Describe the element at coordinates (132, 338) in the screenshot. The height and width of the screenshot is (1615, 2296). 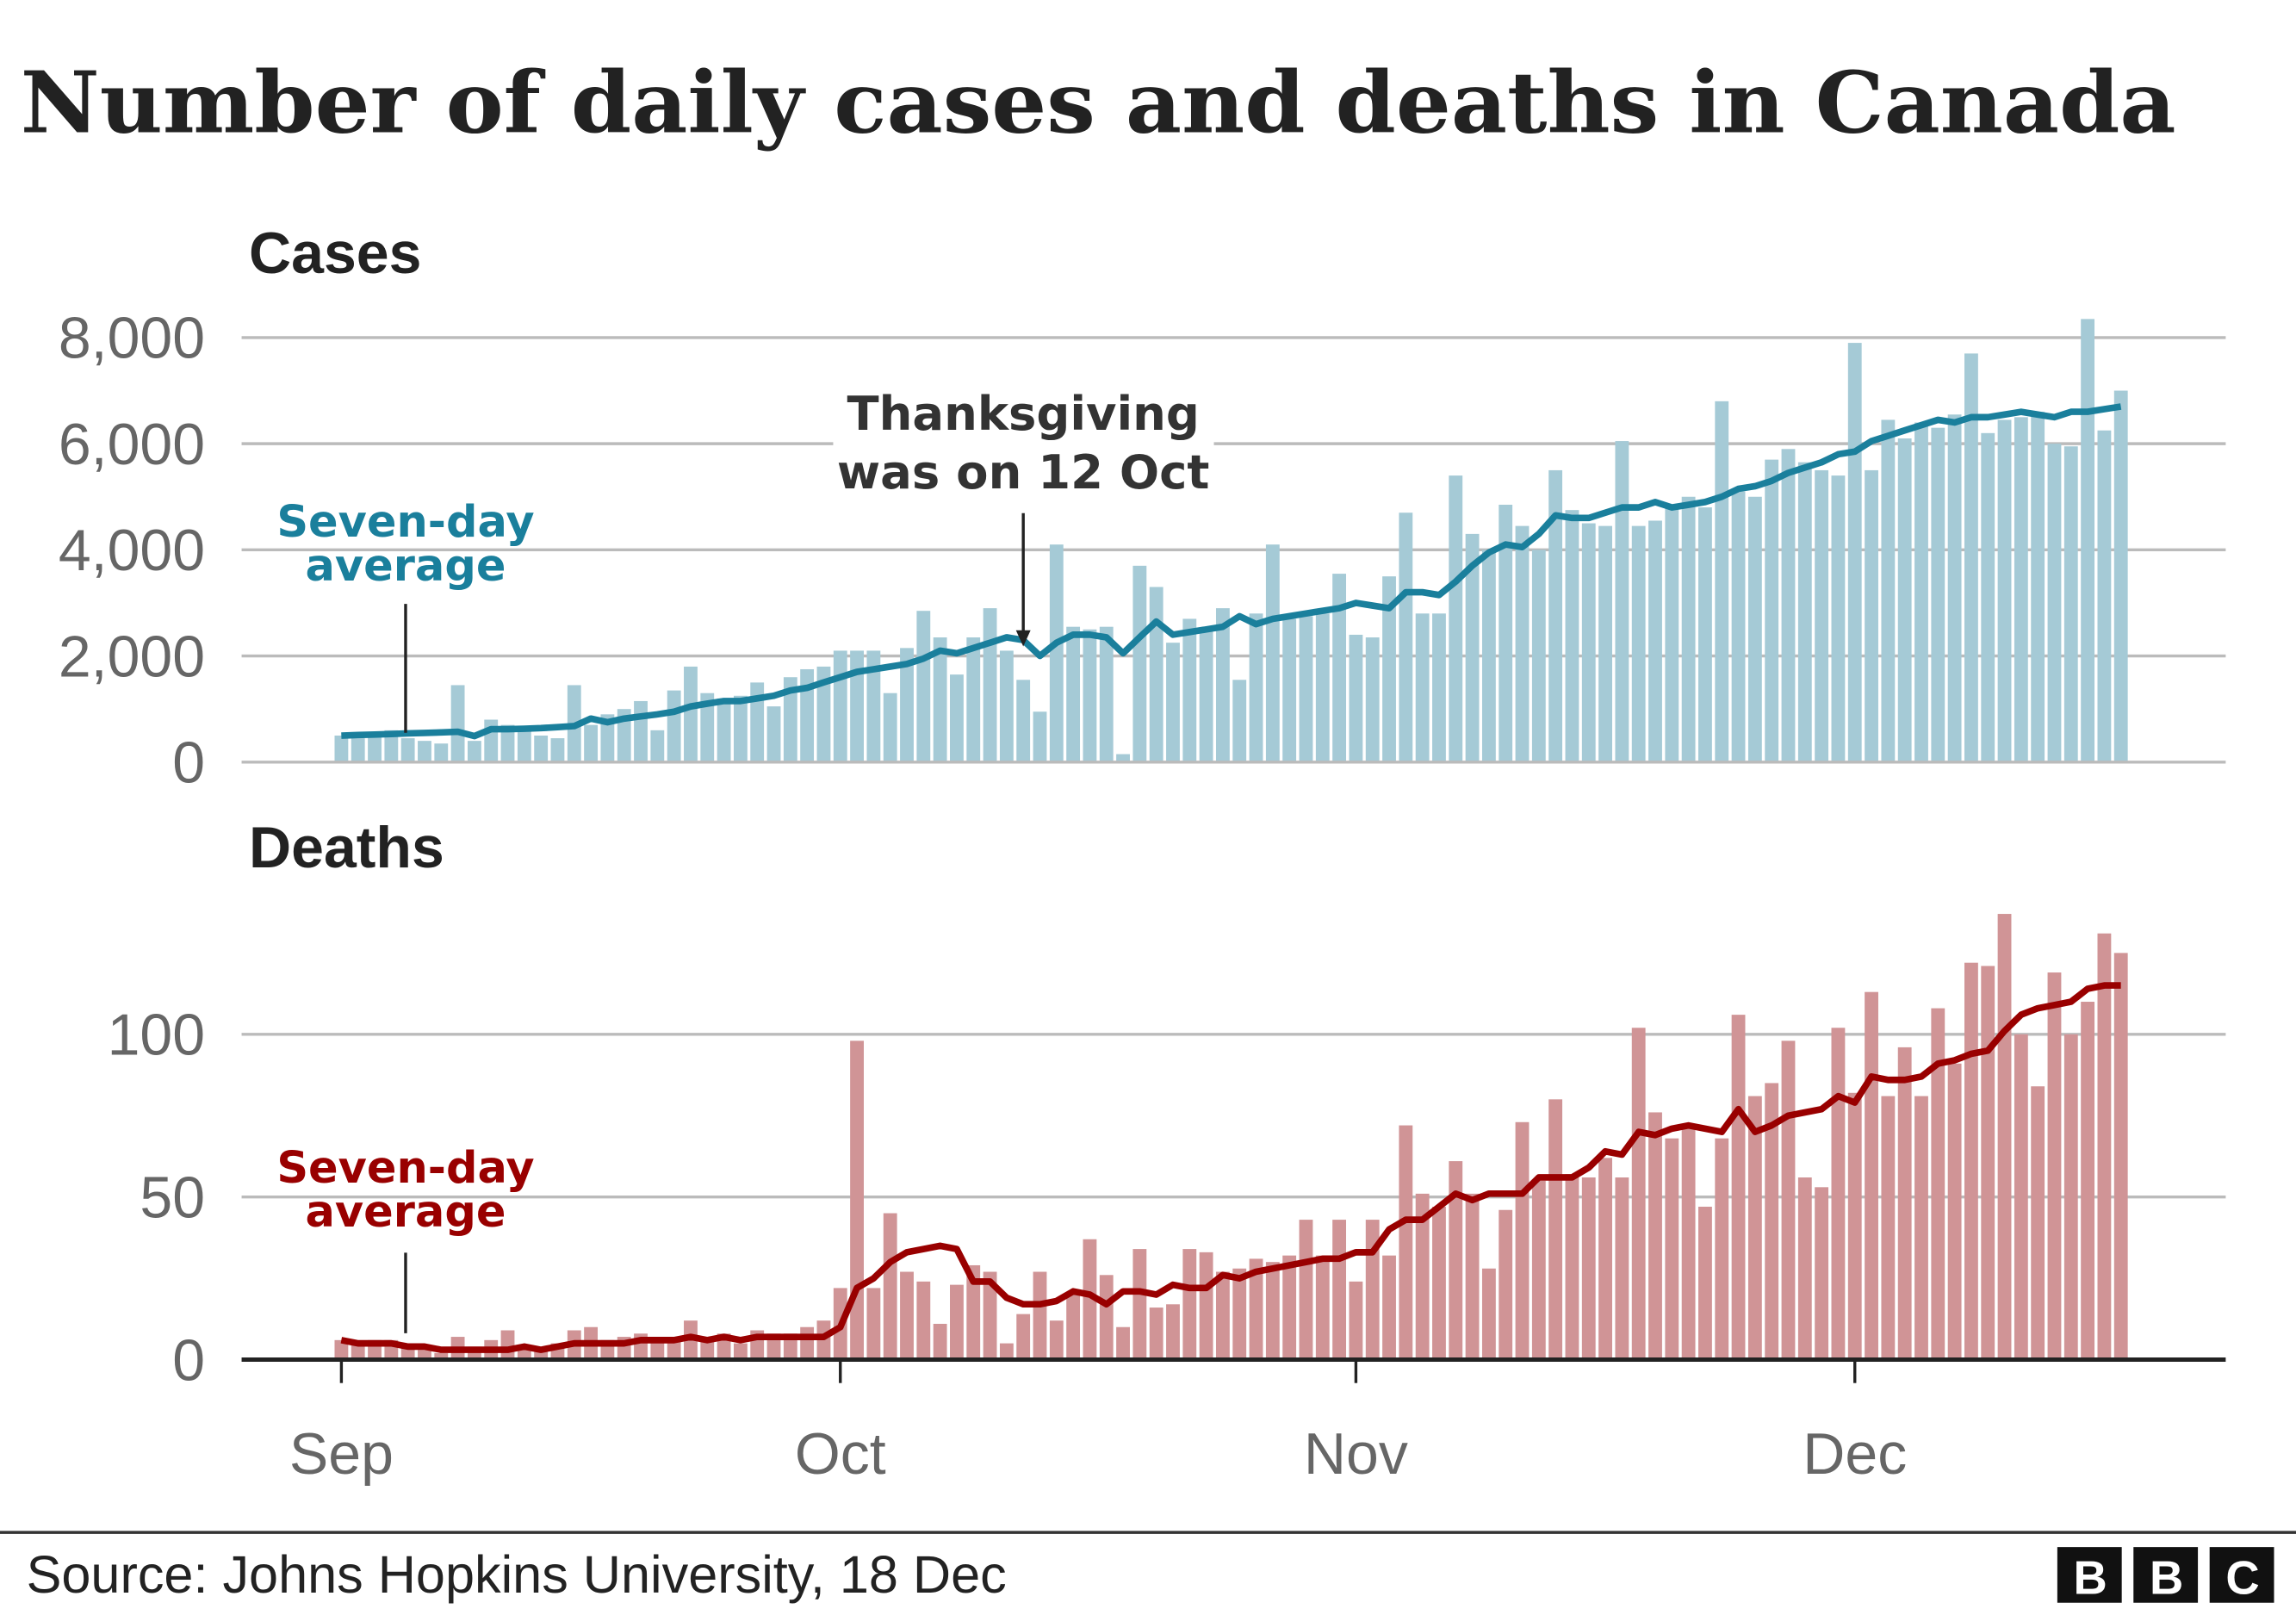
I see `y-tick-label: 8,000` at that location.